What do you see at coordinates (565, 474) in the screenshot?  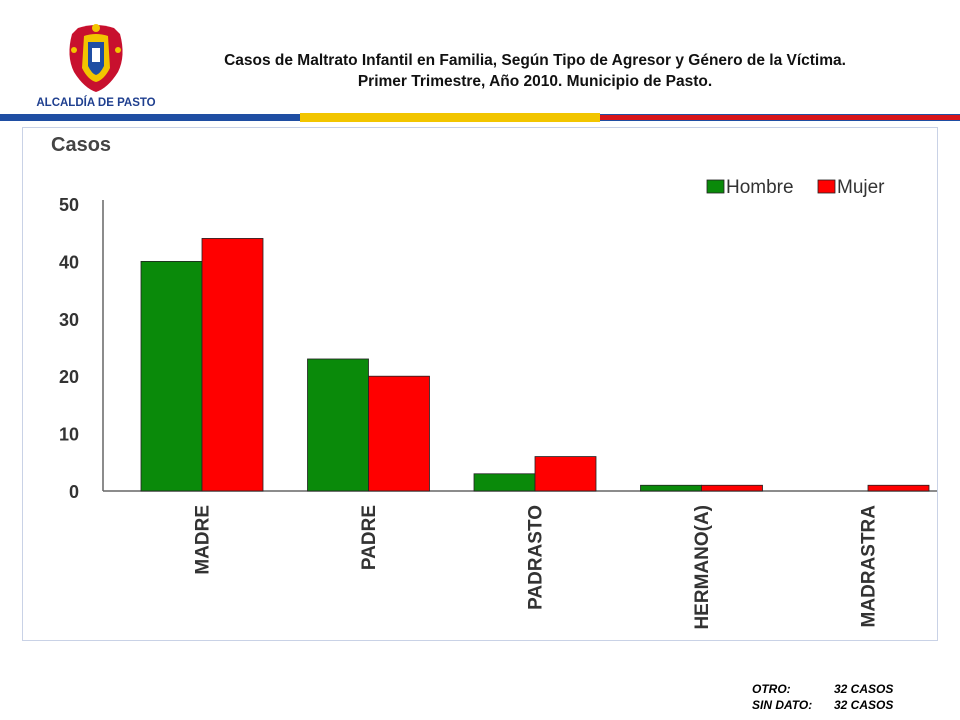 I see `bar-mujer-padrasto` at bounding box center [565, 474].